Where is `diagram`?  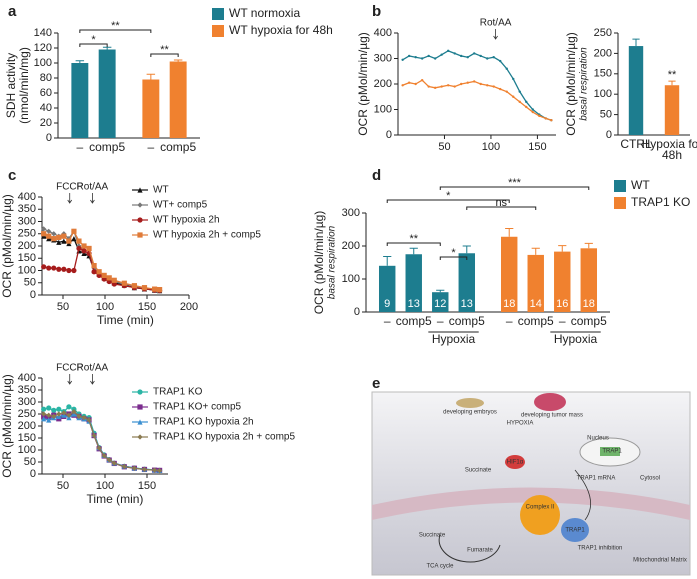
diagram is located at coordinates (531, 483).